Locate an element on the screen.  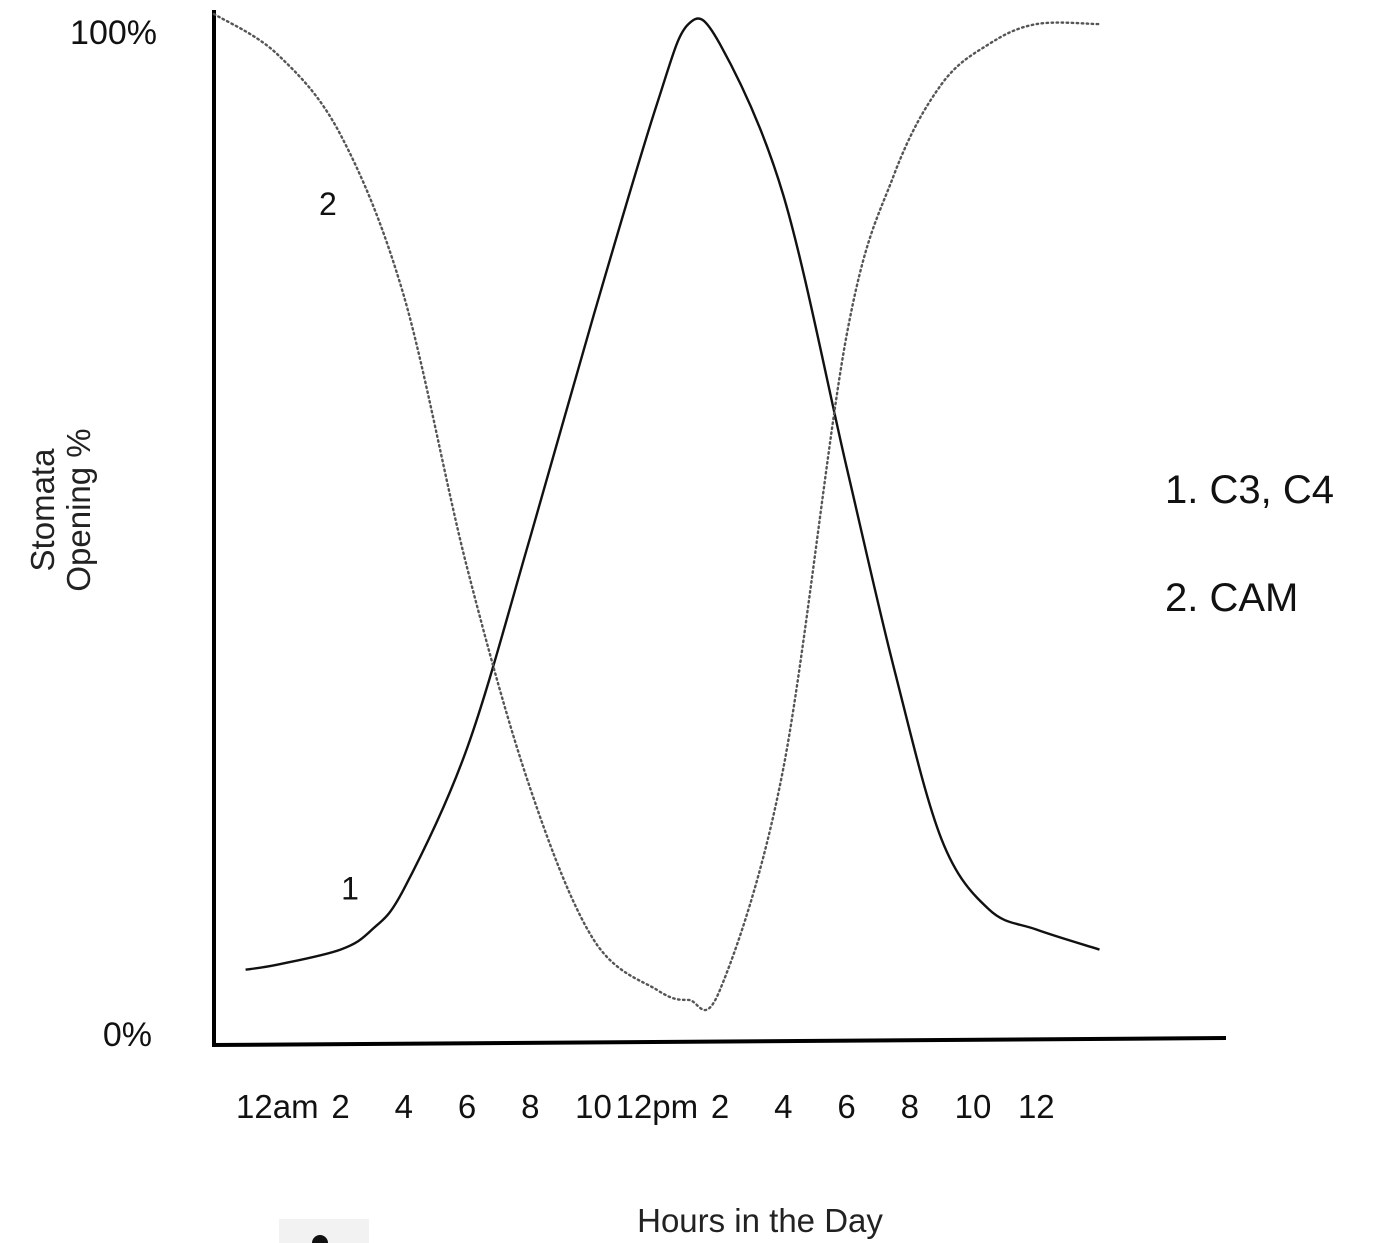
y-axis-title-line-2: Opening % is located at coordinates (78, 509).